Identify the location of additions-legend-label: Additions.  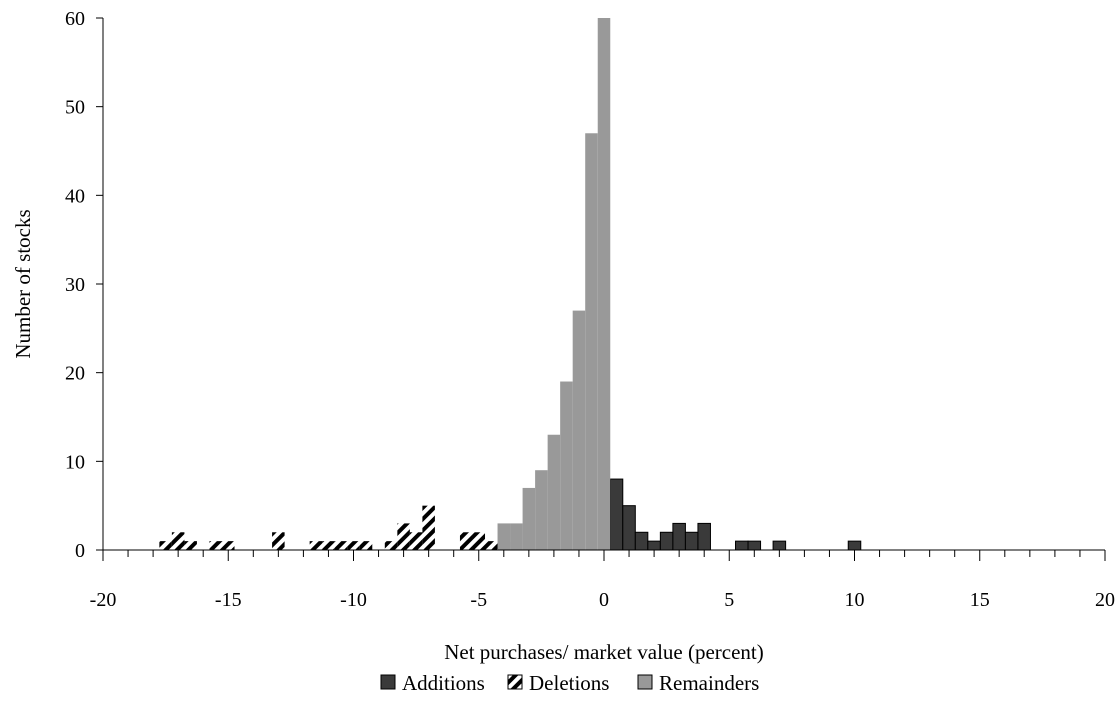
(443, 683).